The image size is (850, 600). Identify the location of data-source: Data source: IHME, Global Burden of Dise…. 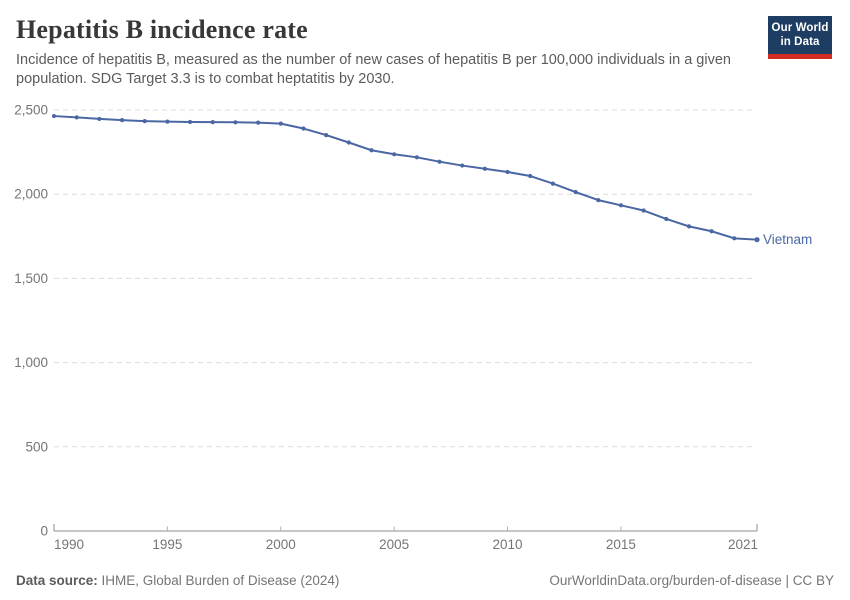
(177, 580).